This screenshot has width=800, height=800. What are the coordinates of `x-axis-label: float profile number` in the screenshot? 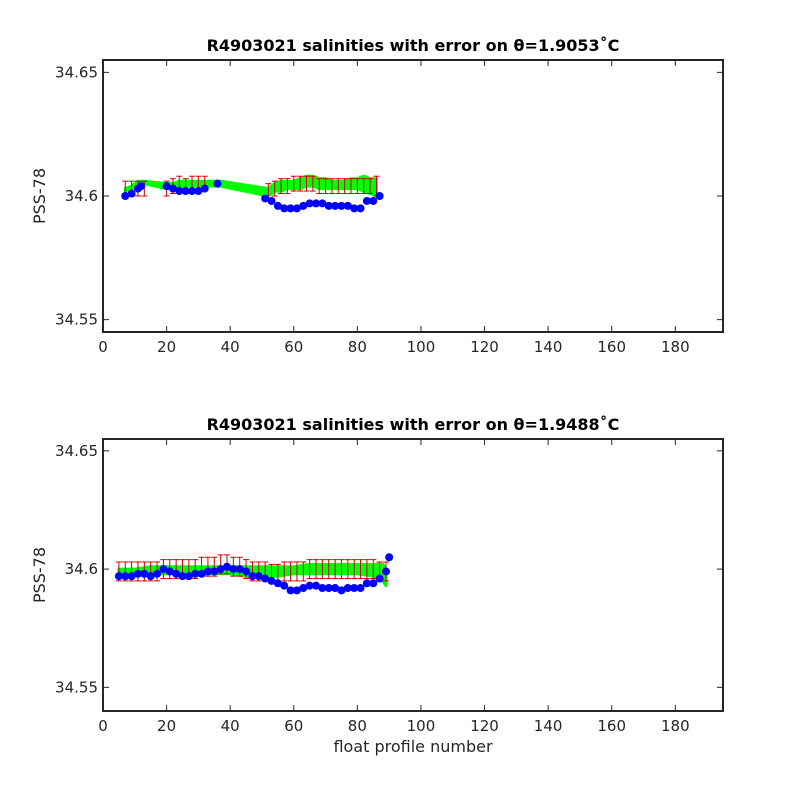 It's located at (413, 746).